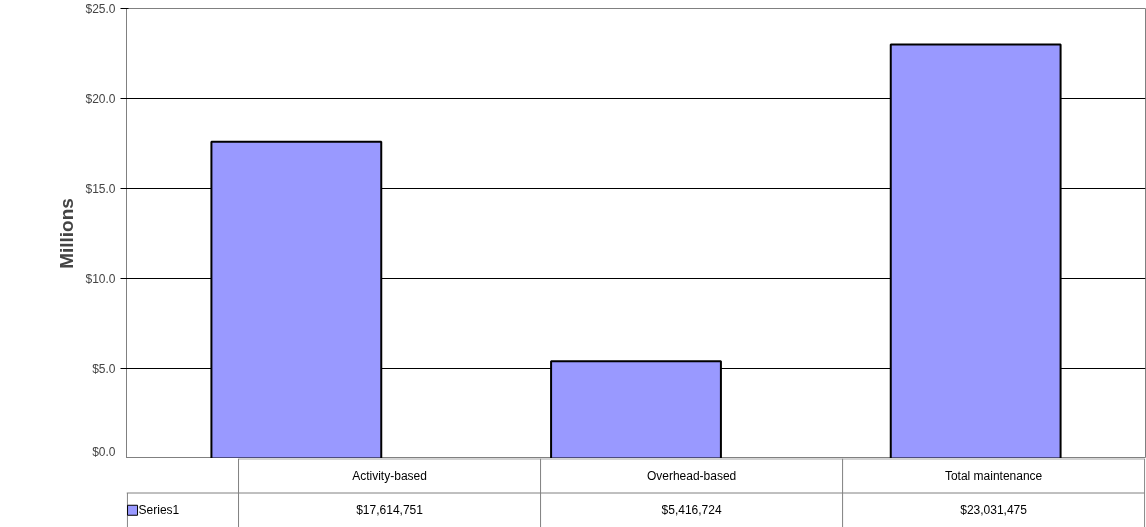  I want to click on x-tick-label: Activity-based, so click(389, 475).